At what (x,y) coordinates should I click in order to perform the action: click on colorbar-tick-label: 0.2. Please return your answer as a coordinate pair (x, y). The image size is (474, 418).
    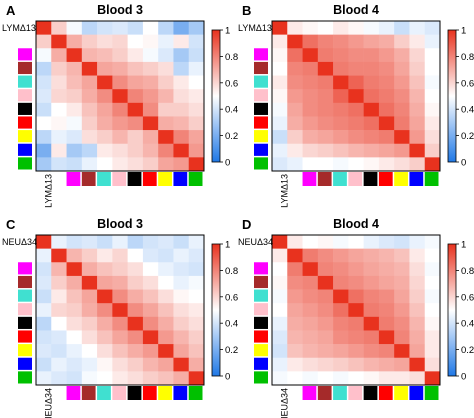
    Looking at the image, I should click on (467, 136).